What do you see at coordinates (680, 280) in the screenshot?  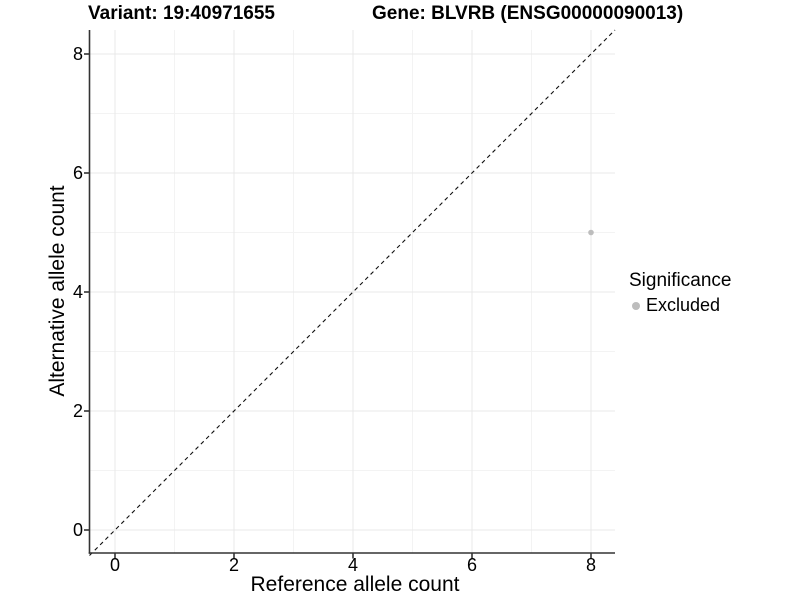 I see `legend-title: Significance` at bounding box center [680, 280].